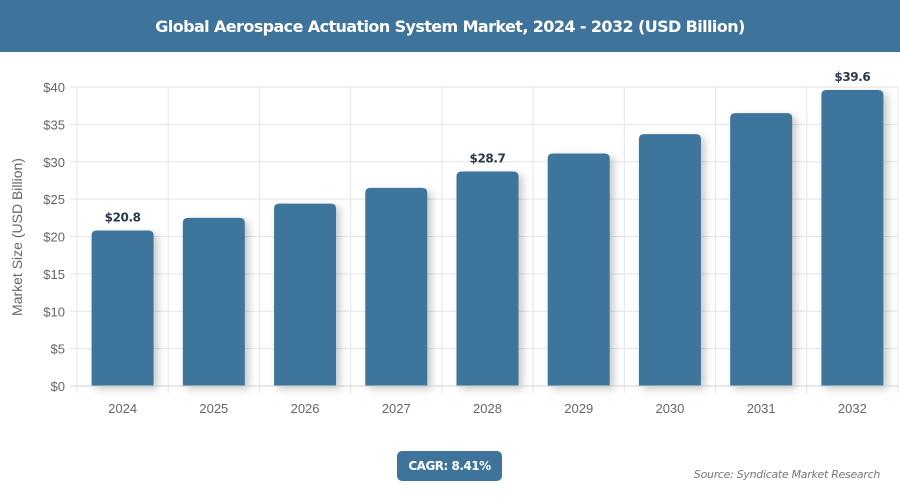 The image size is (900, 500). What do you see at coordinates (305, 294) in the screenshot?
I see `bar-2026` at bounding box center [305, 294].